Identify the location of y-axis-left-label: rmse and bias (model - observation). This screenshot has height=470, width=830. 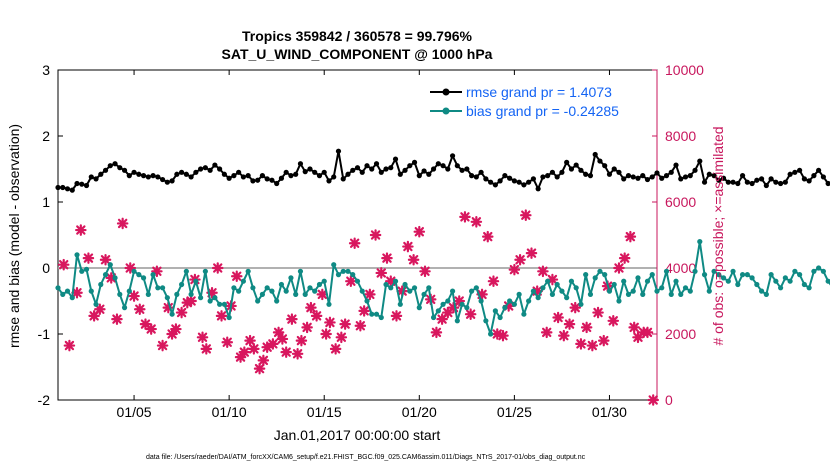
(14, 236).